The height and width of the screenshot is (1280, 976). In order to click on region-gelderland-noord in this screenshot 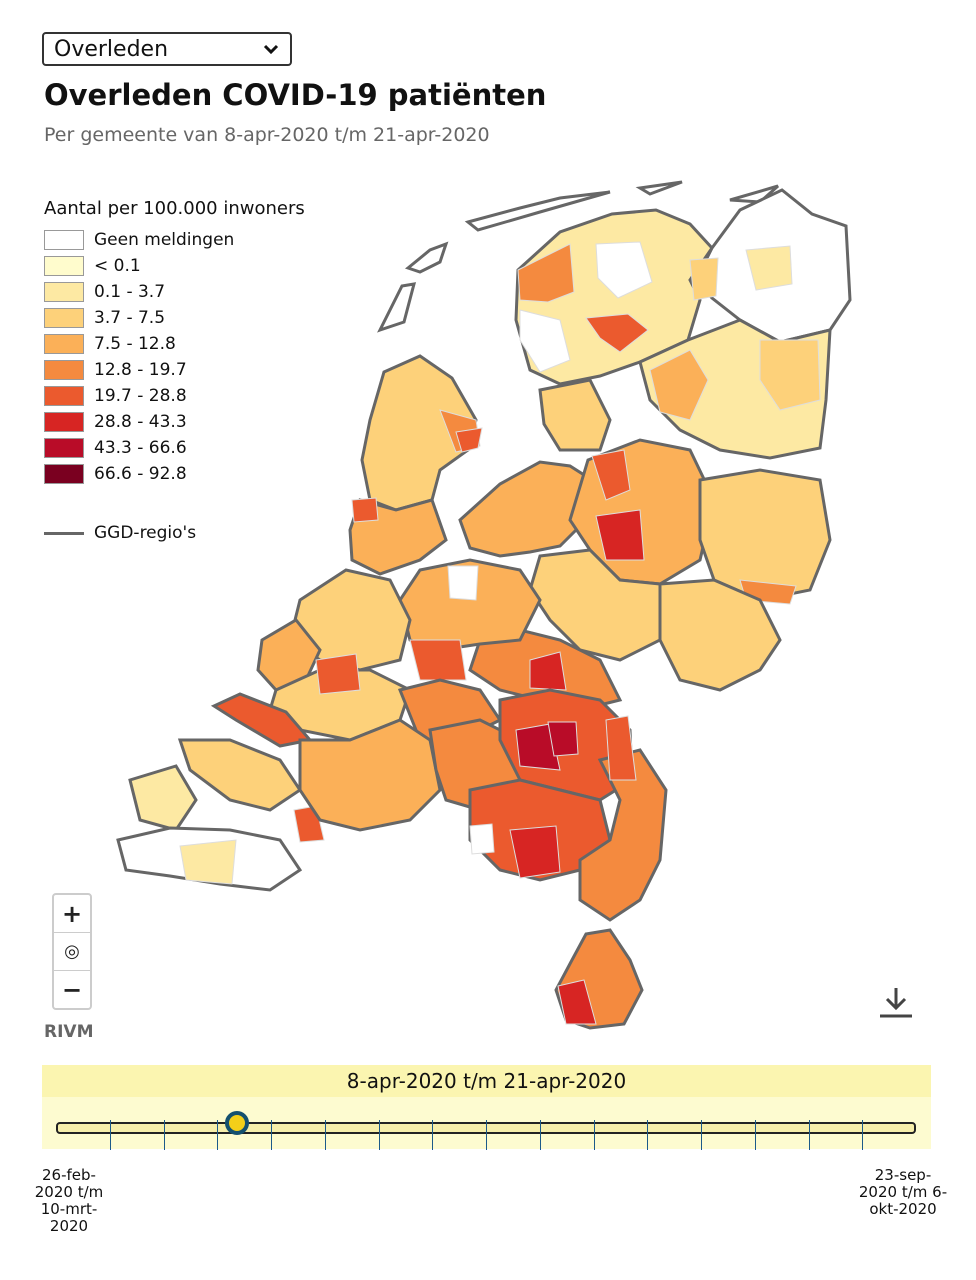, I will do `click(595, 605)`.